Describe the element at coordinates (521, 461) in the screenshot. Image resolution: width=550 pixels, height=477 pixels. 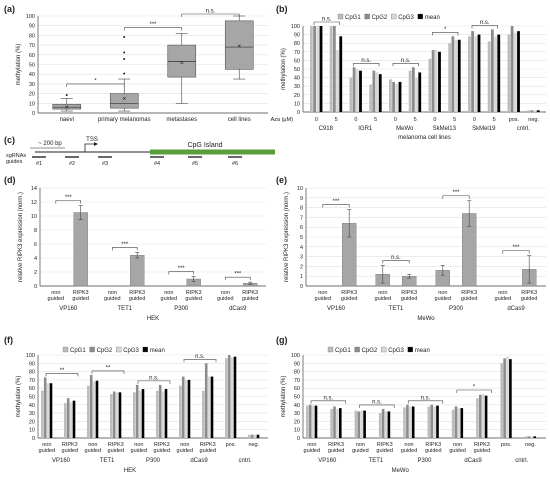
I see `group-label: cntrl.` at that location.